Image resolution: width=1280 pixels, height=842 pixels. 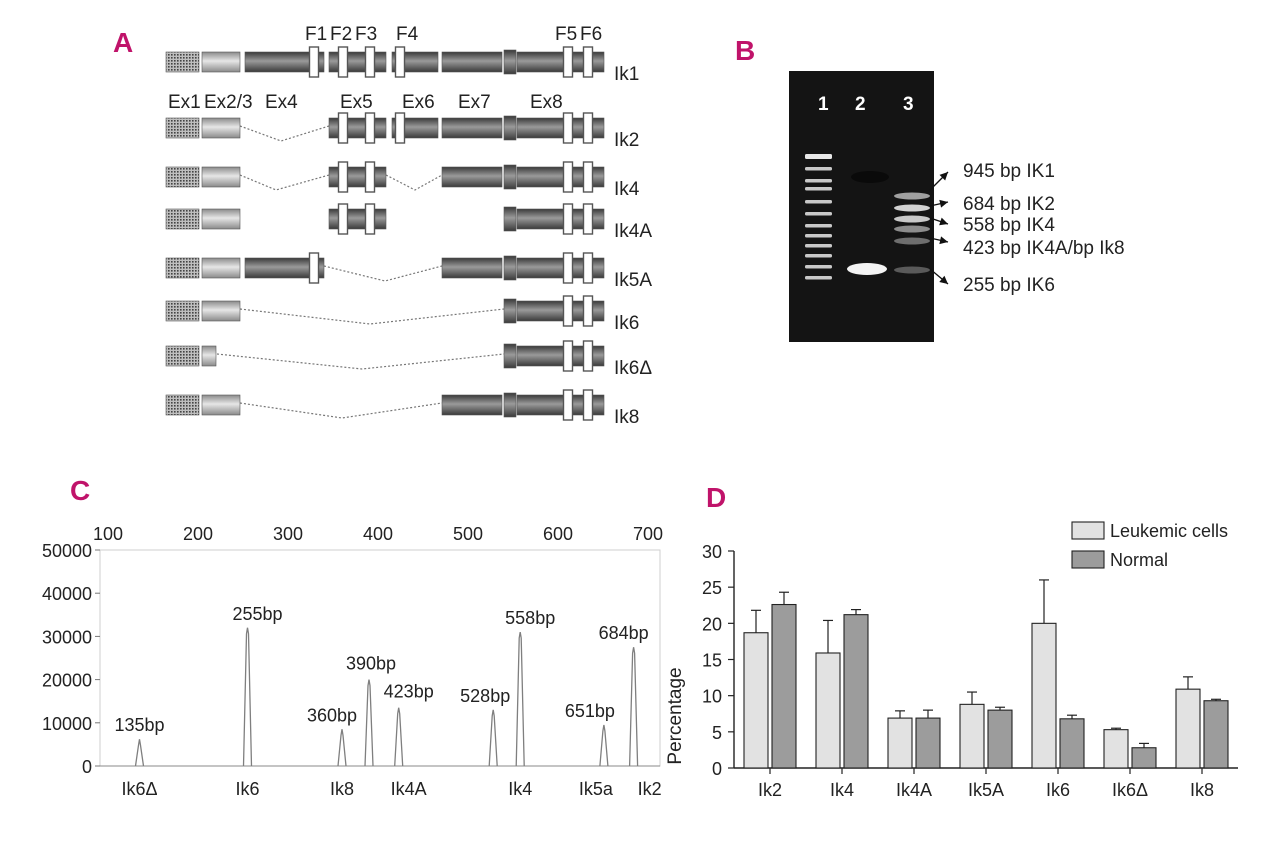 I want to click on exon-label: Ex4, so click(x=281, y=102).